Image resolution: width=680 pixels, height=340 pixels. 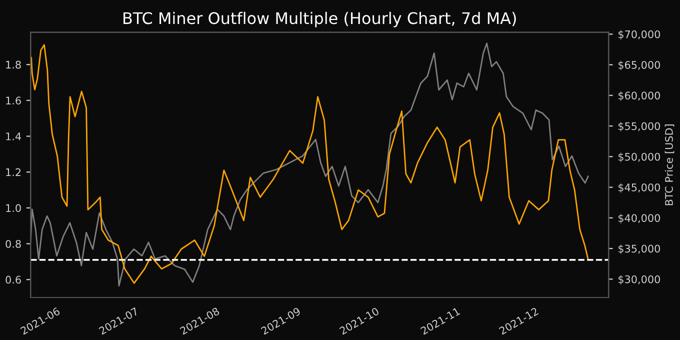 What do you see at coordinates (639, 96) in the screenshot?
I see `y2-tick-label: $60,000` at bounding box center [639, 96].